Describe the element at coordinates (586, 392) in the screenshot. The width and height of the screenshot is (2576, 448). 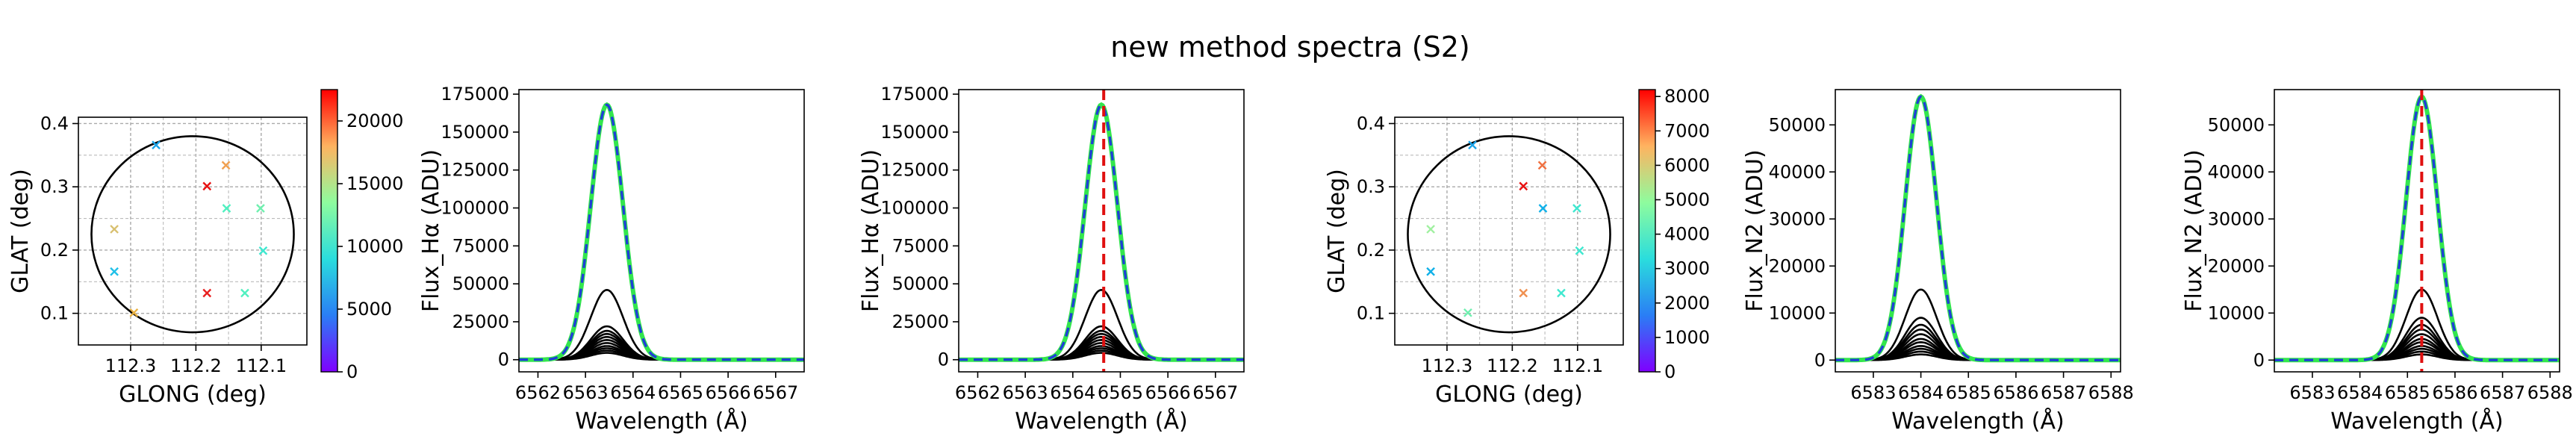
I see `x-tick-label: 6563` at that location.